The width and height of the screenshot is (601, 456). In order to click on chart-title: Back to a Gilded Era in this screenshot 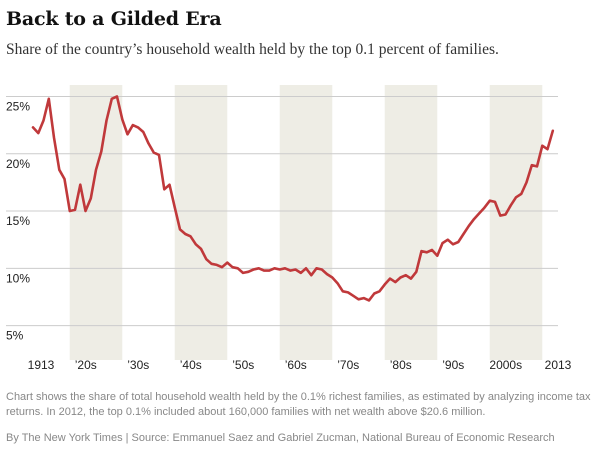, I will do `click(114, 19)`.